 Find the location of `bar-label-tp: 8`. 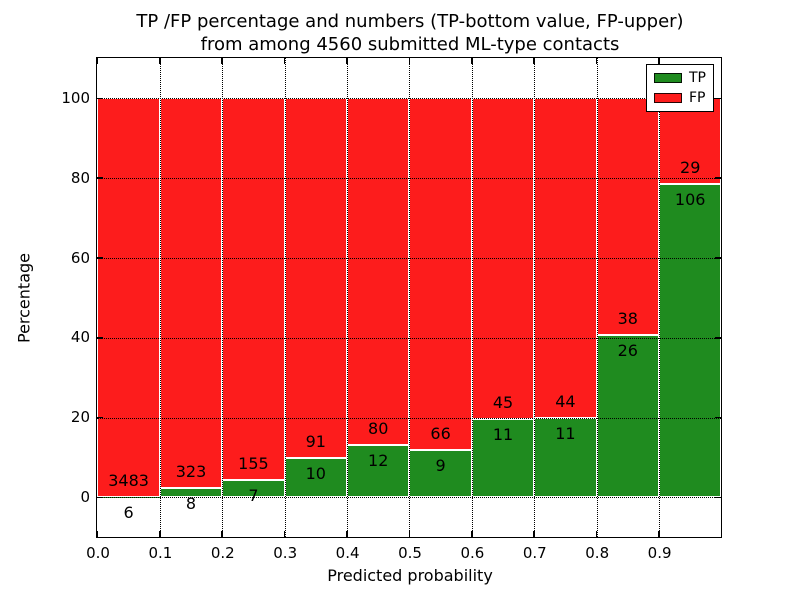

bar-label-tp: 8 is located at coordinates (191, 503).